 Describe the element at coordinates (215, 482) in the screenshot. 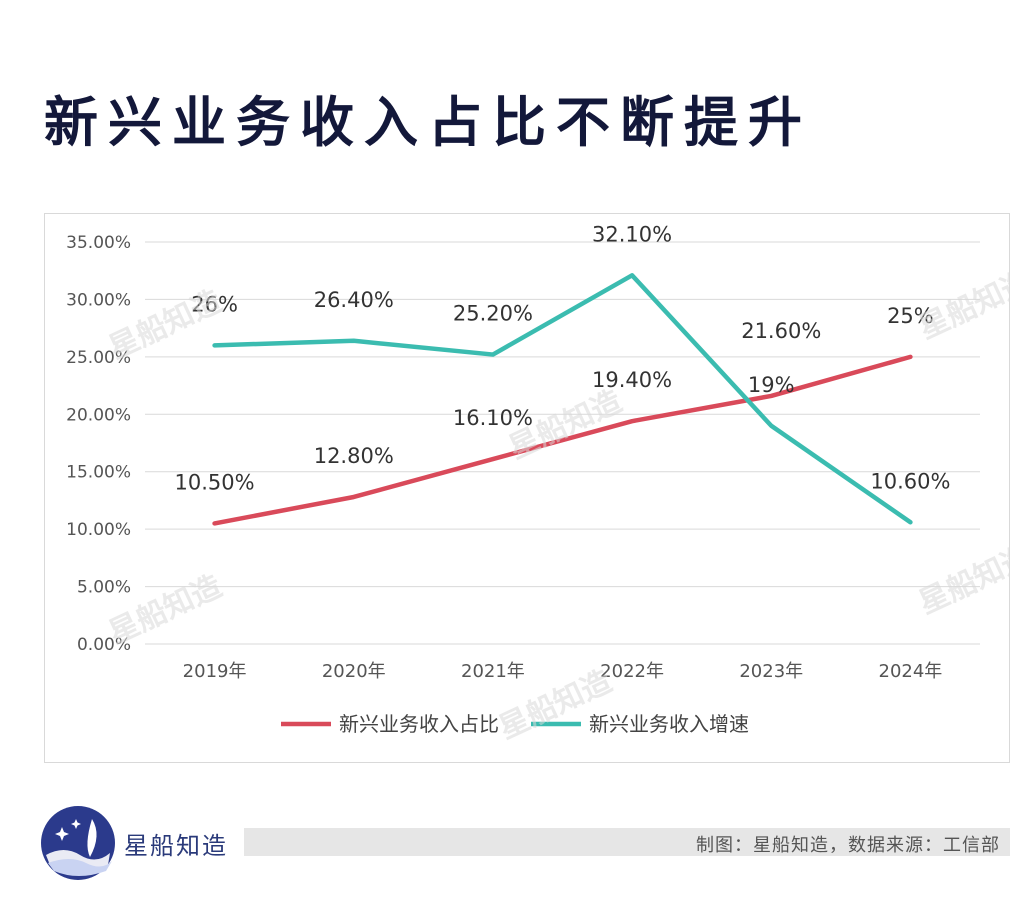

I see `data-label: 10.50%` at that location.